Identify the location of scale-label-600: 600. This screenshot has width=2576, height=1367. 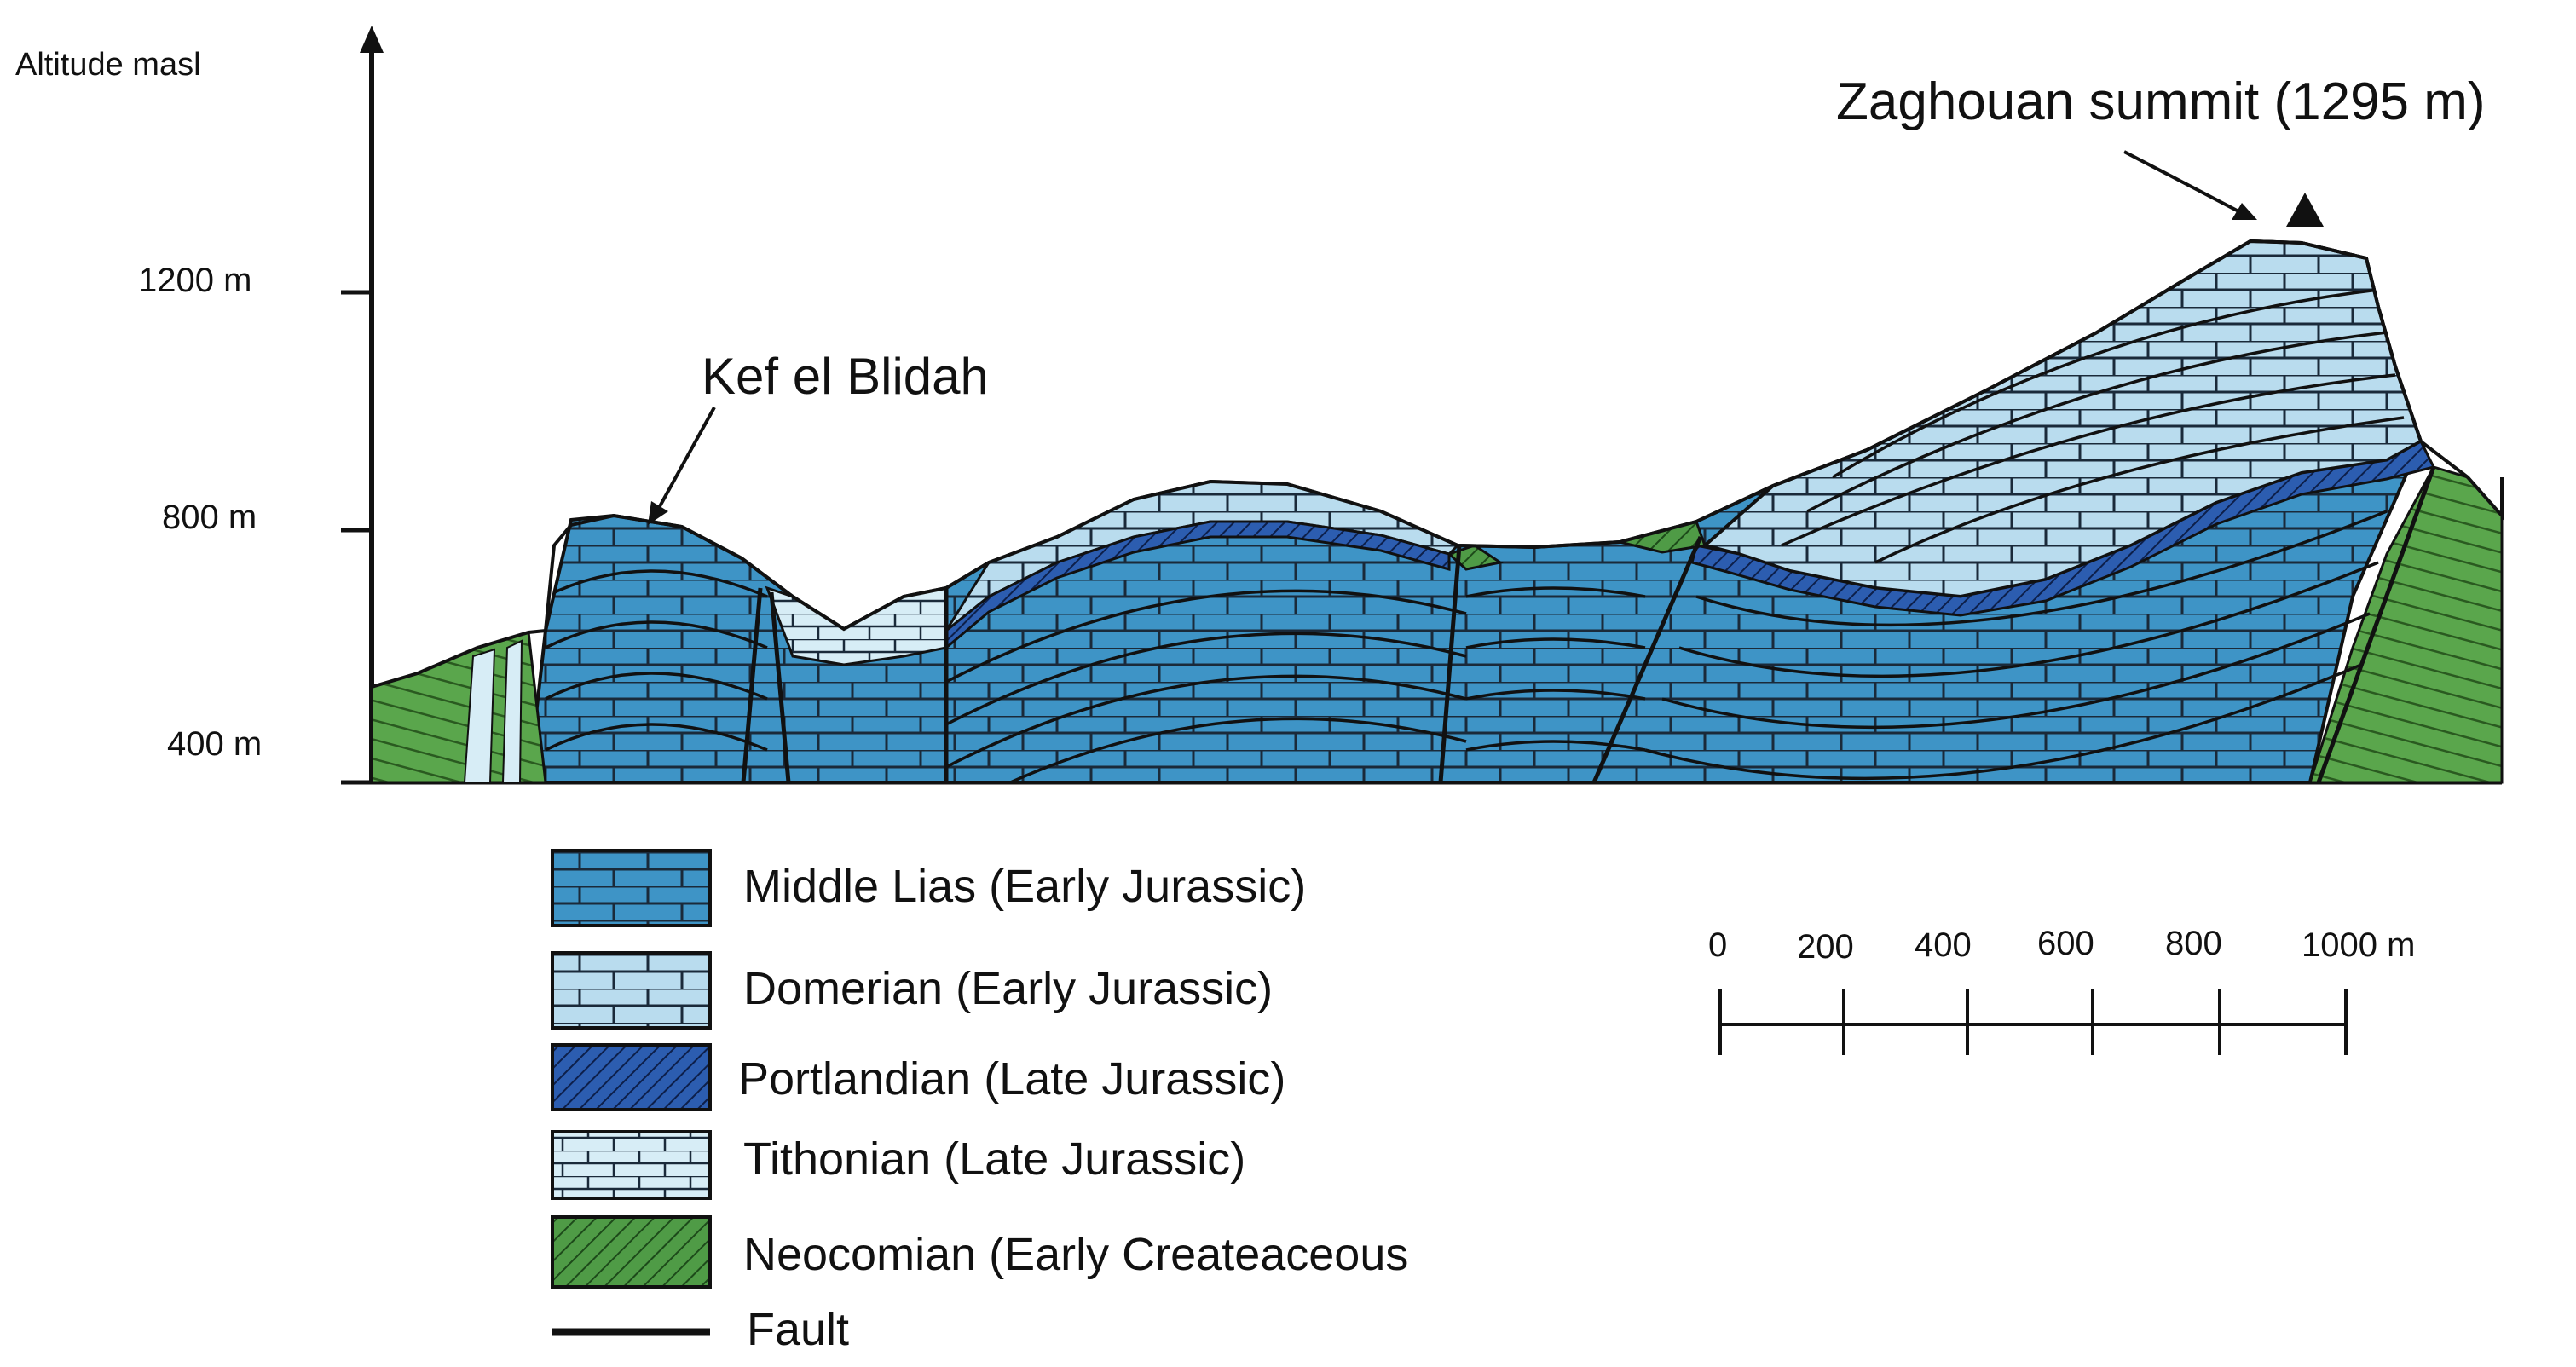
(2065, 943).